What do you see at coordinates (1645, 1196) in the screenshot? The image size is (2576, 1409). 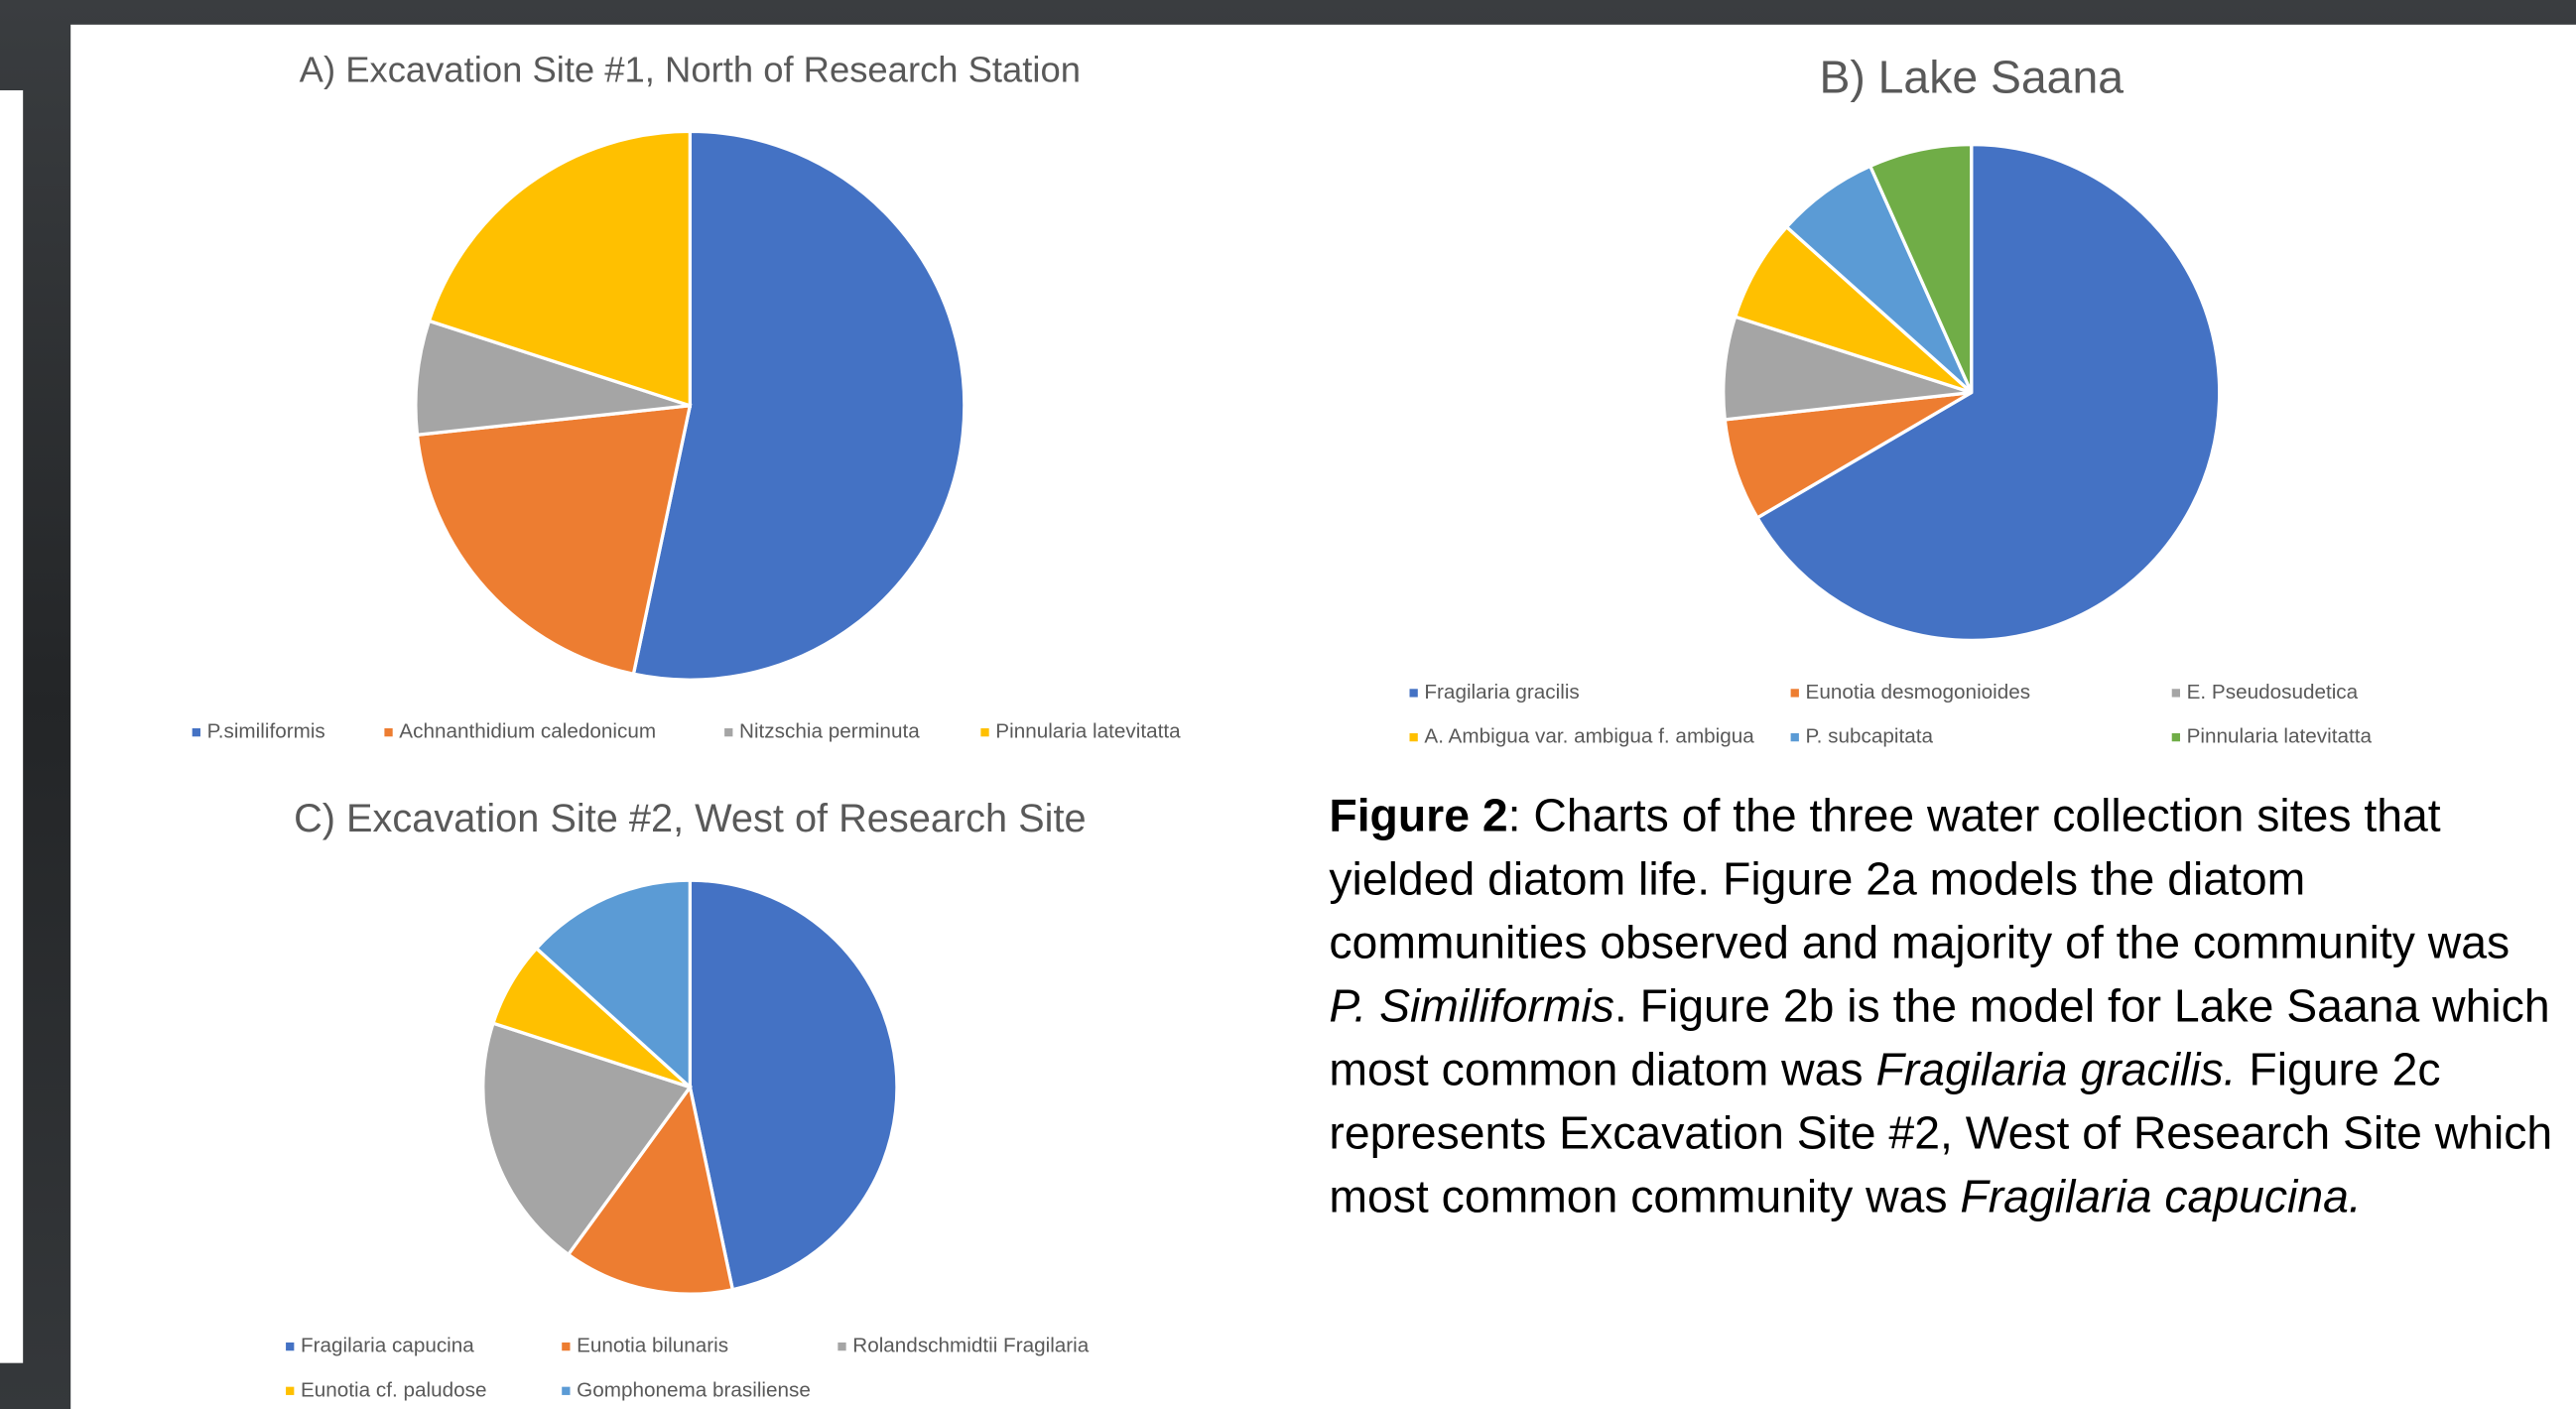 I see `caption-run: most common community was` at bounding box center [1645, 1196].